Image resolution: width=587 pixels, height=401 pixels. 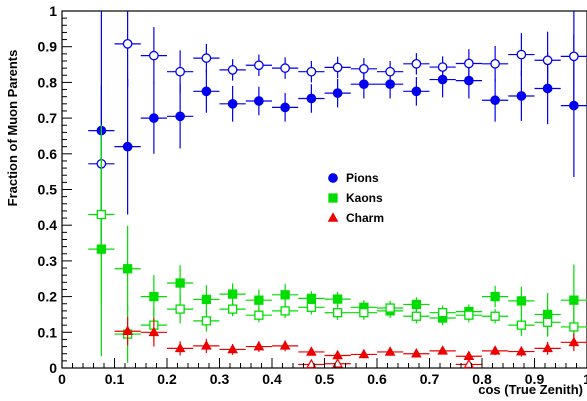 I want to click on y-tick-label: 0.2, so click(x=48, y=297).